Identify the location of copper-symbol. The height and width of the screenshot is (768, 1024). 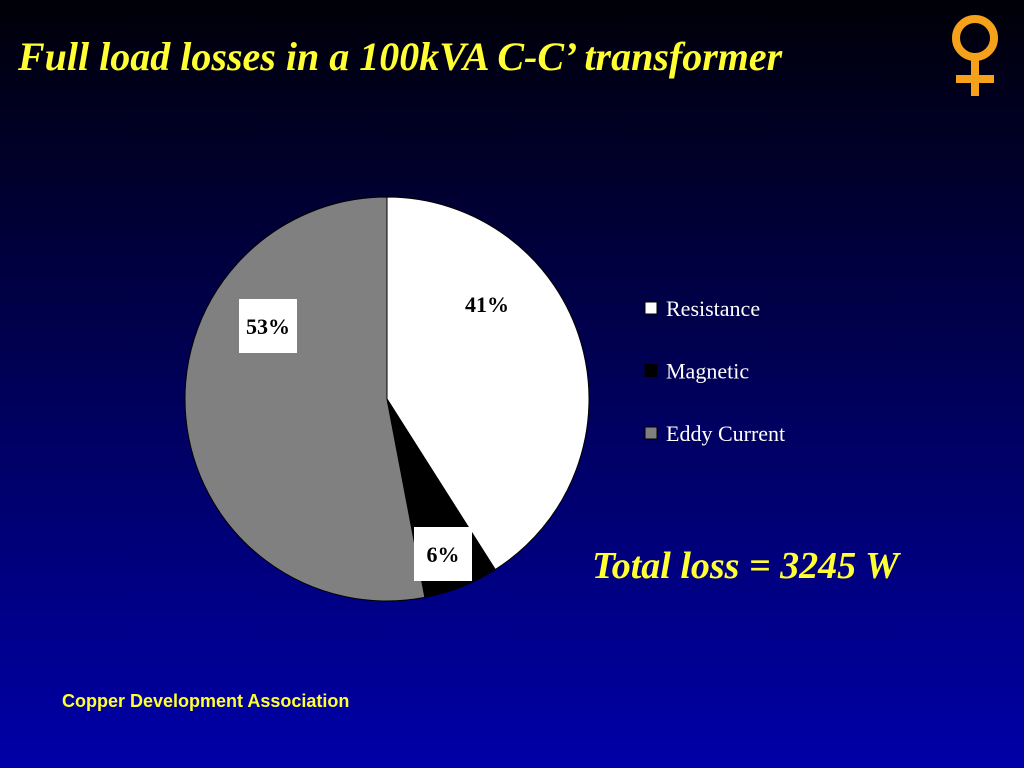
(975, 55).